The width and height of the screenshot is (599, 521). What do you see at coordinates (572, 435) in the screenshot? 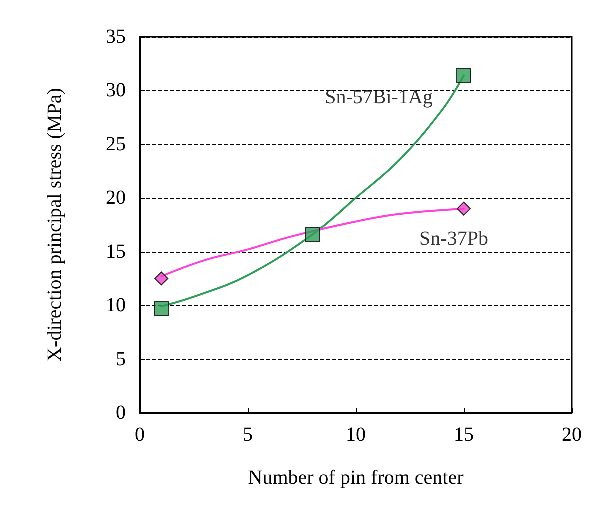
I see `x-tick-label: 20` at bounding box center [572, 435].